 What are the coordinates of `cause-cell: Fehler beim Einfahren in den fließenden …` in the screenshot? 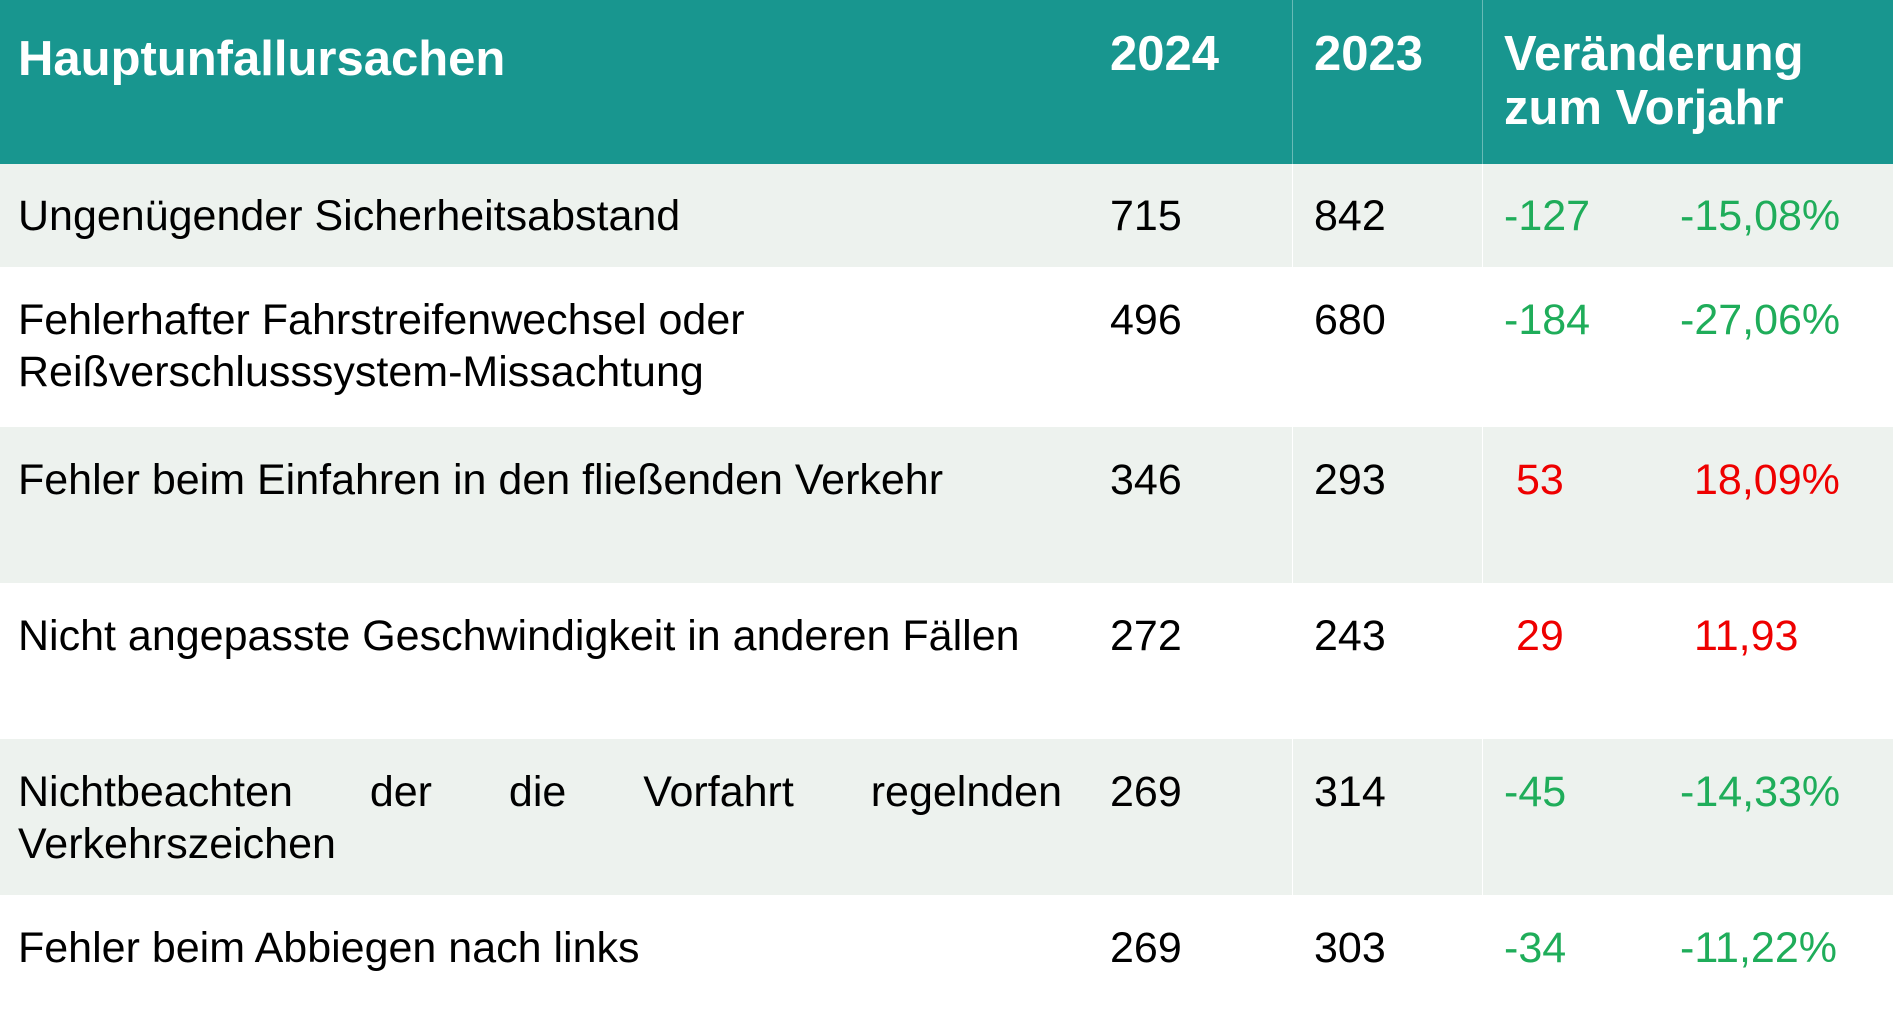 It's located at (481, 480).